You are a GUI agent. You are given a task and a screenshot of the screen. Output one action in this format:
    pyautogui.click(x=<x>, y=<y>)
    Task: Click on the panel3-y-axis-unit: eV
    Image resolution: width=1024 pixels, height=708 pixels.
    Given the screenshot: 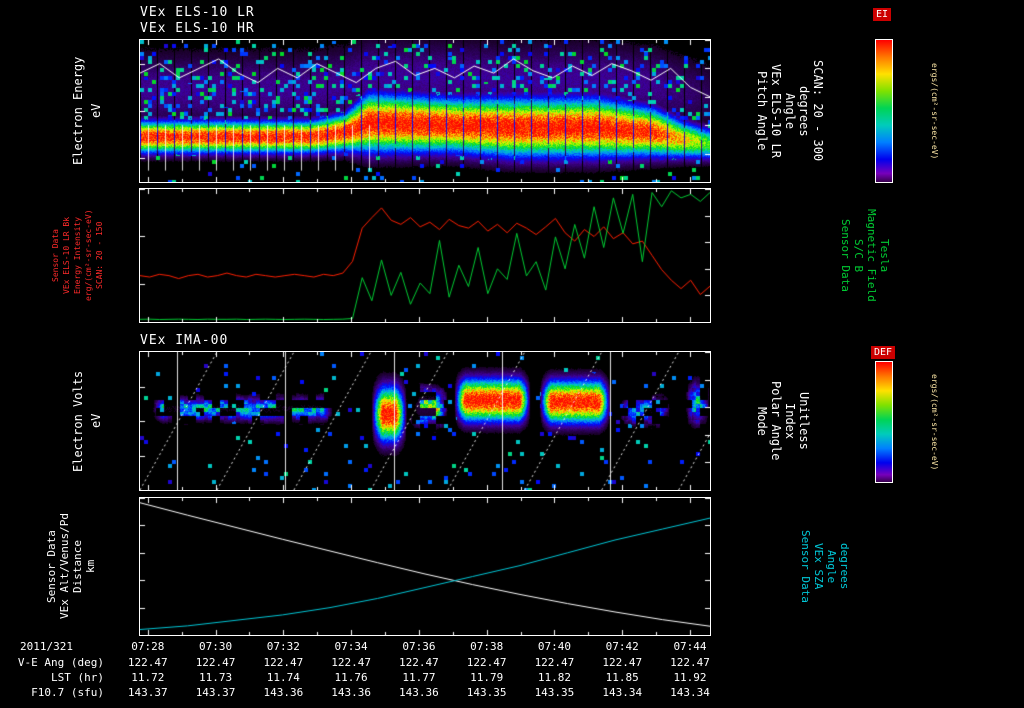 What is the action you would take?
    pyautogui.click(x=96, y=421)
    